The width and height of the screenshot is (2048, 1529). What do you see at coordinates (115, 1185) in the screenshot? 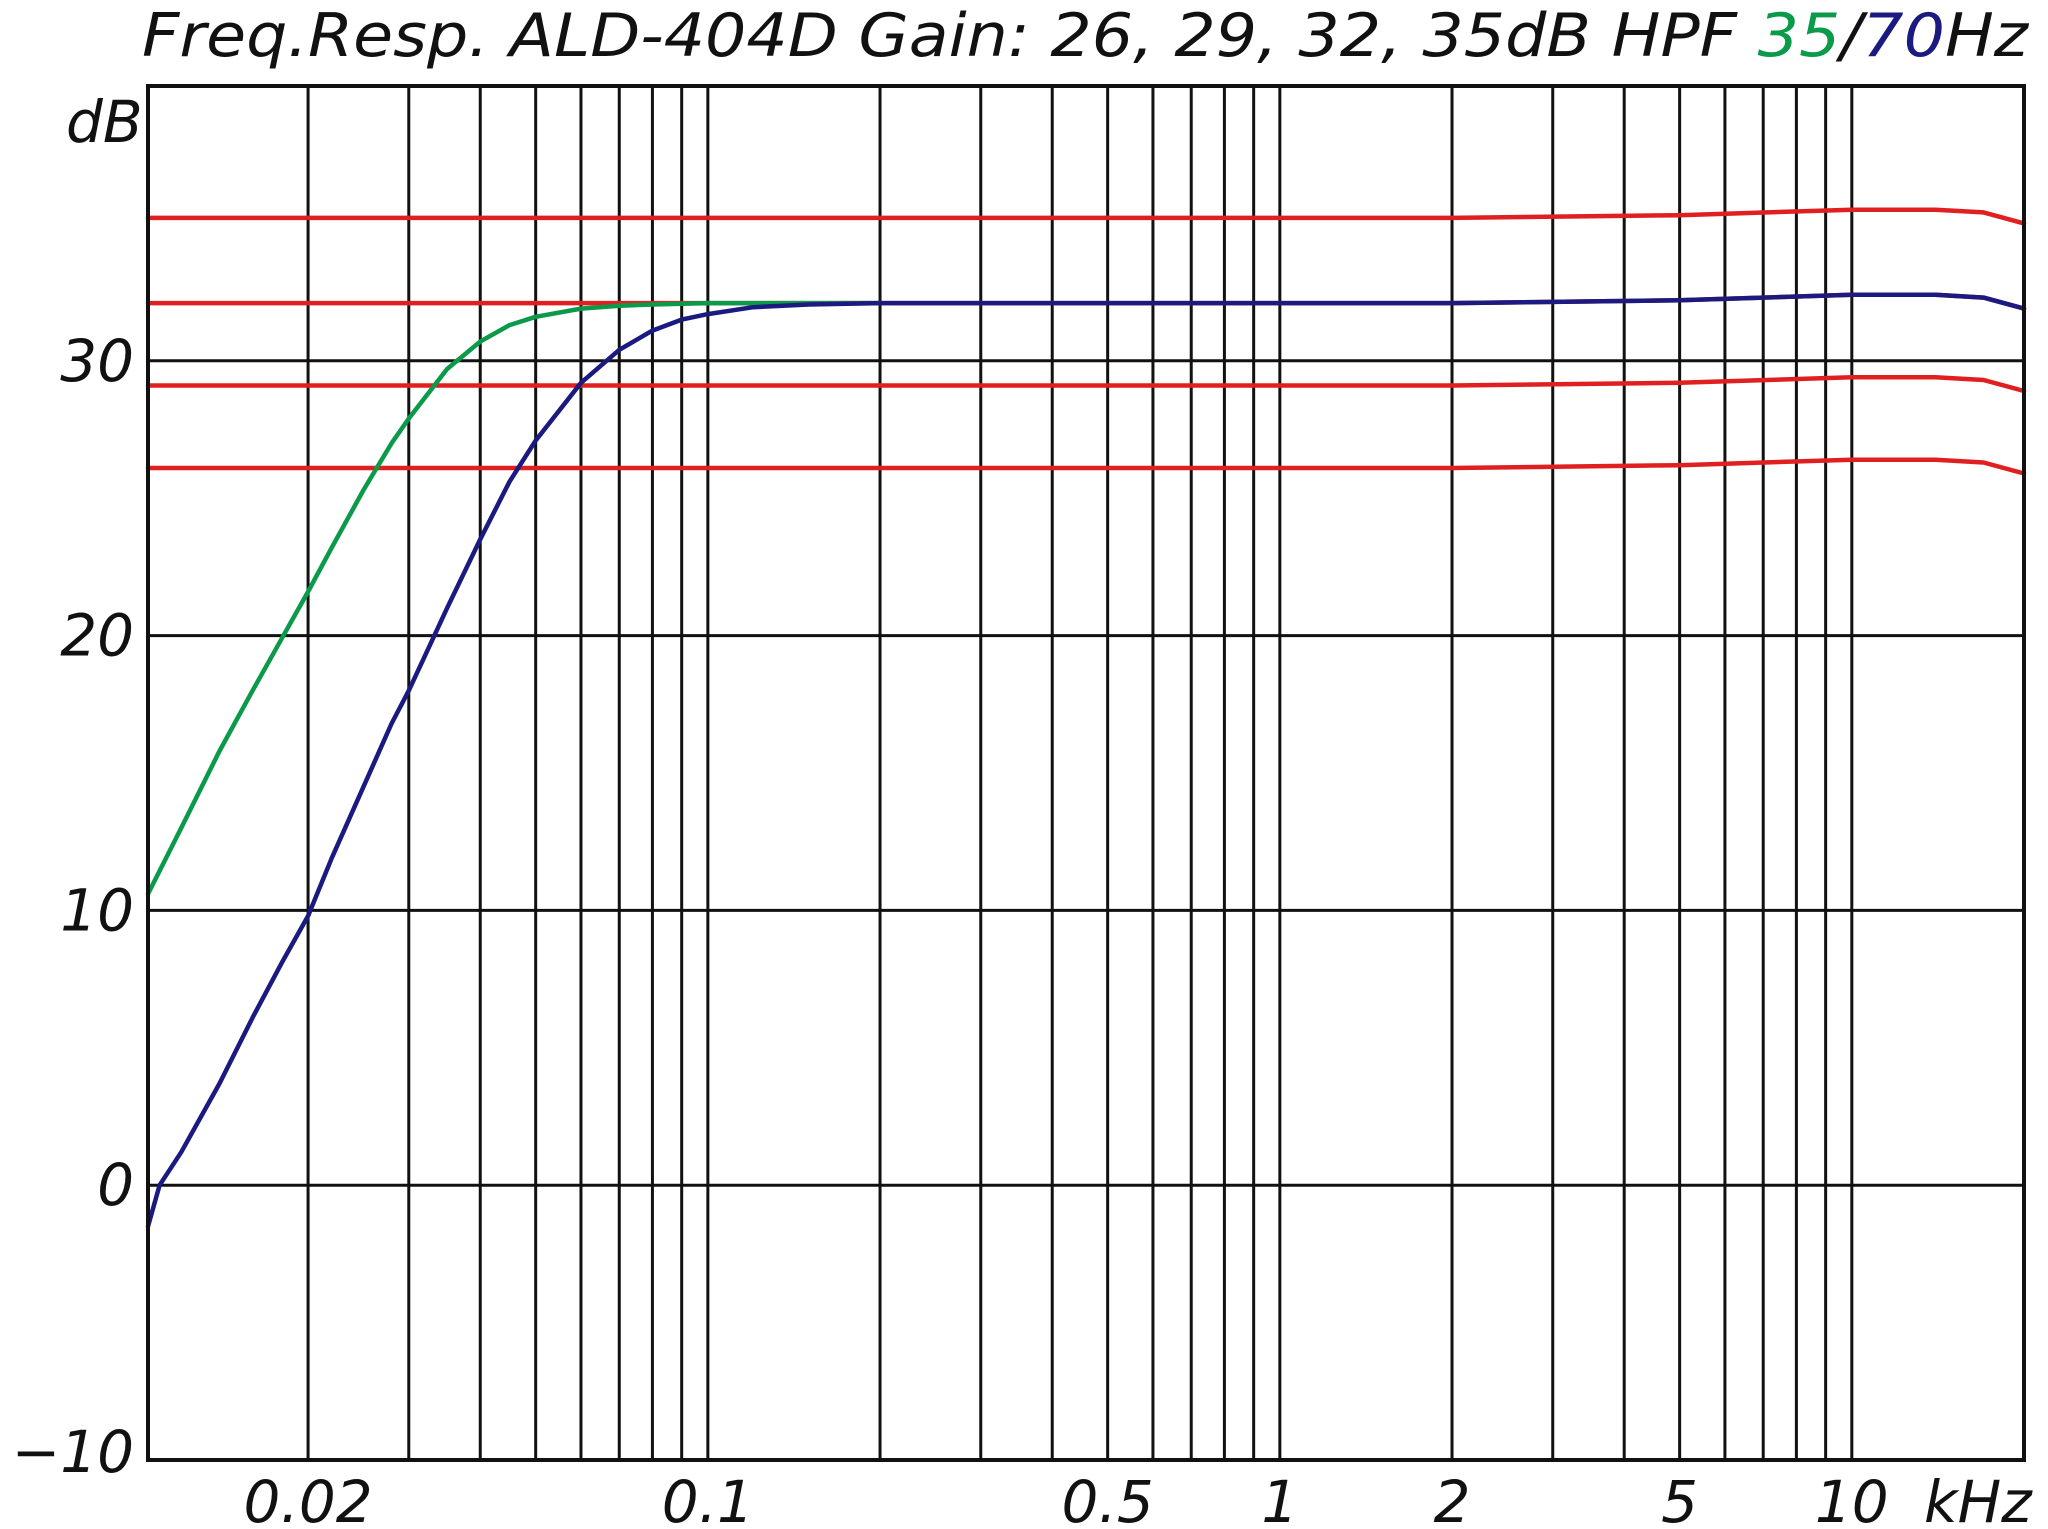
I see `y-tick-label: 0` at bounding box center [115, 1185].